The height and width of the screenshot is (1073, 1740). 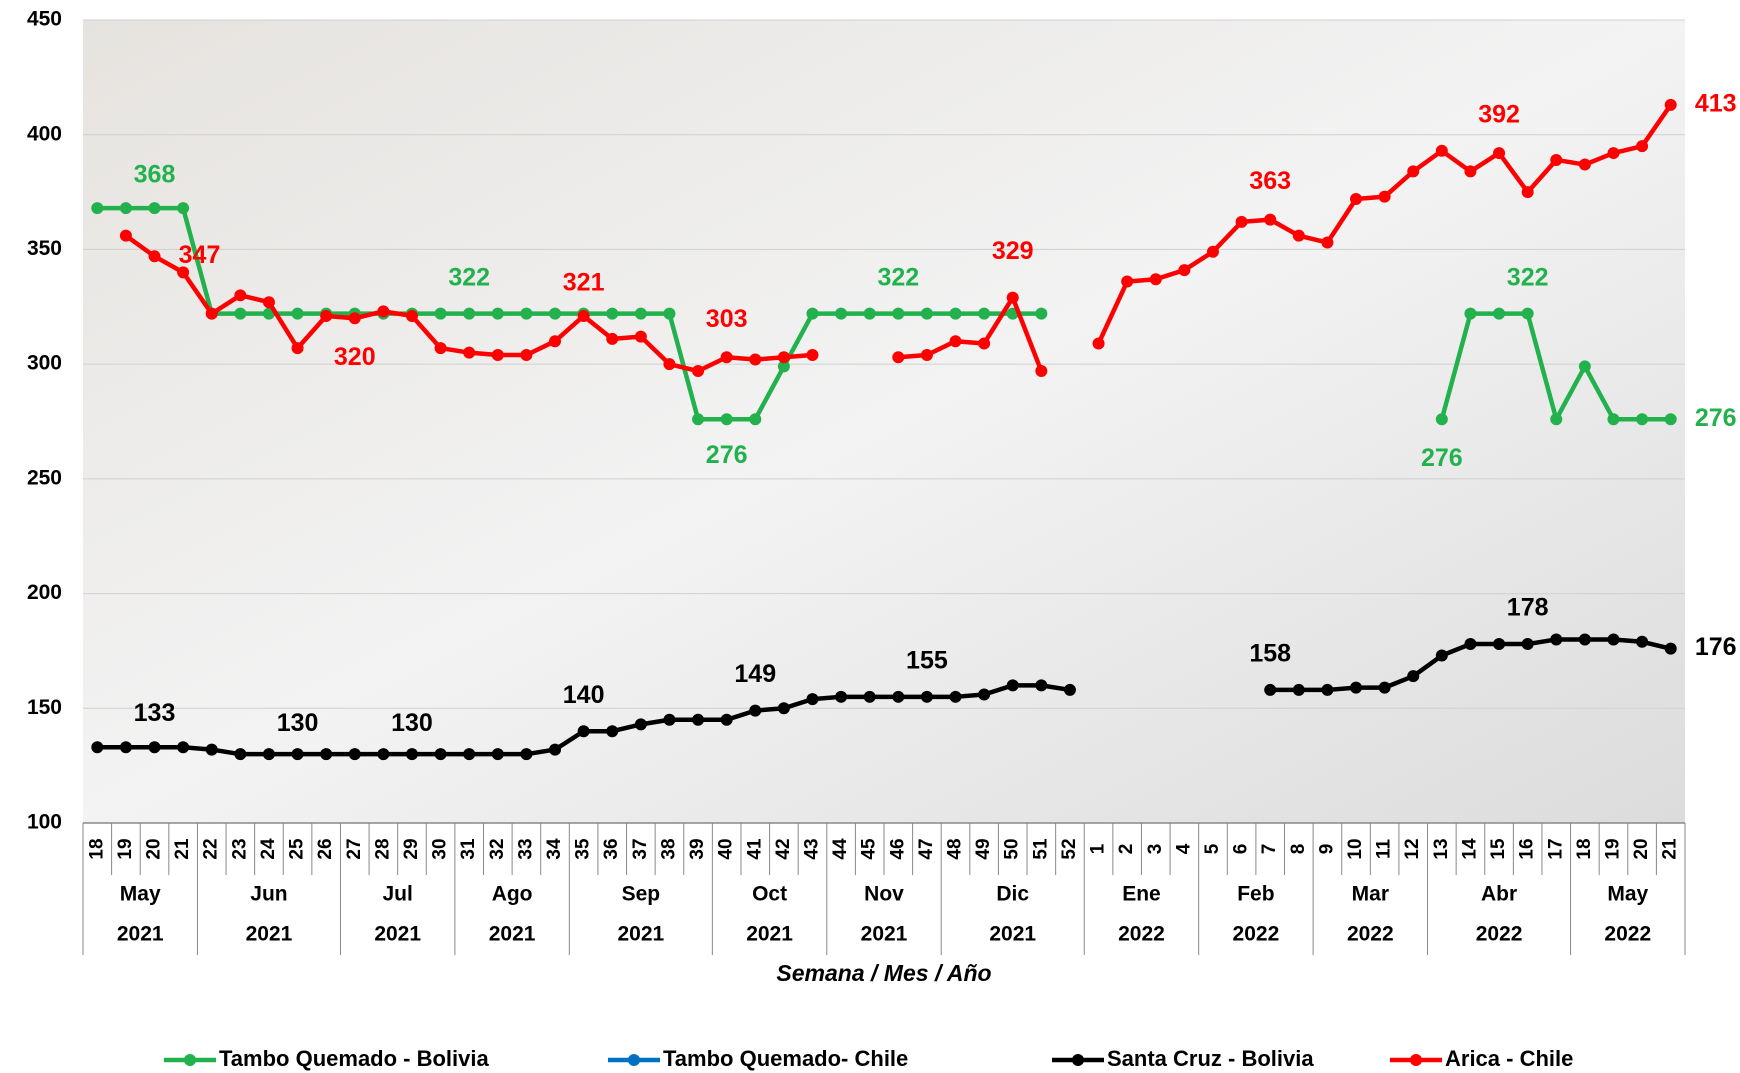 I want to click on x-tick-label: 44, so click(x=840, y=849).